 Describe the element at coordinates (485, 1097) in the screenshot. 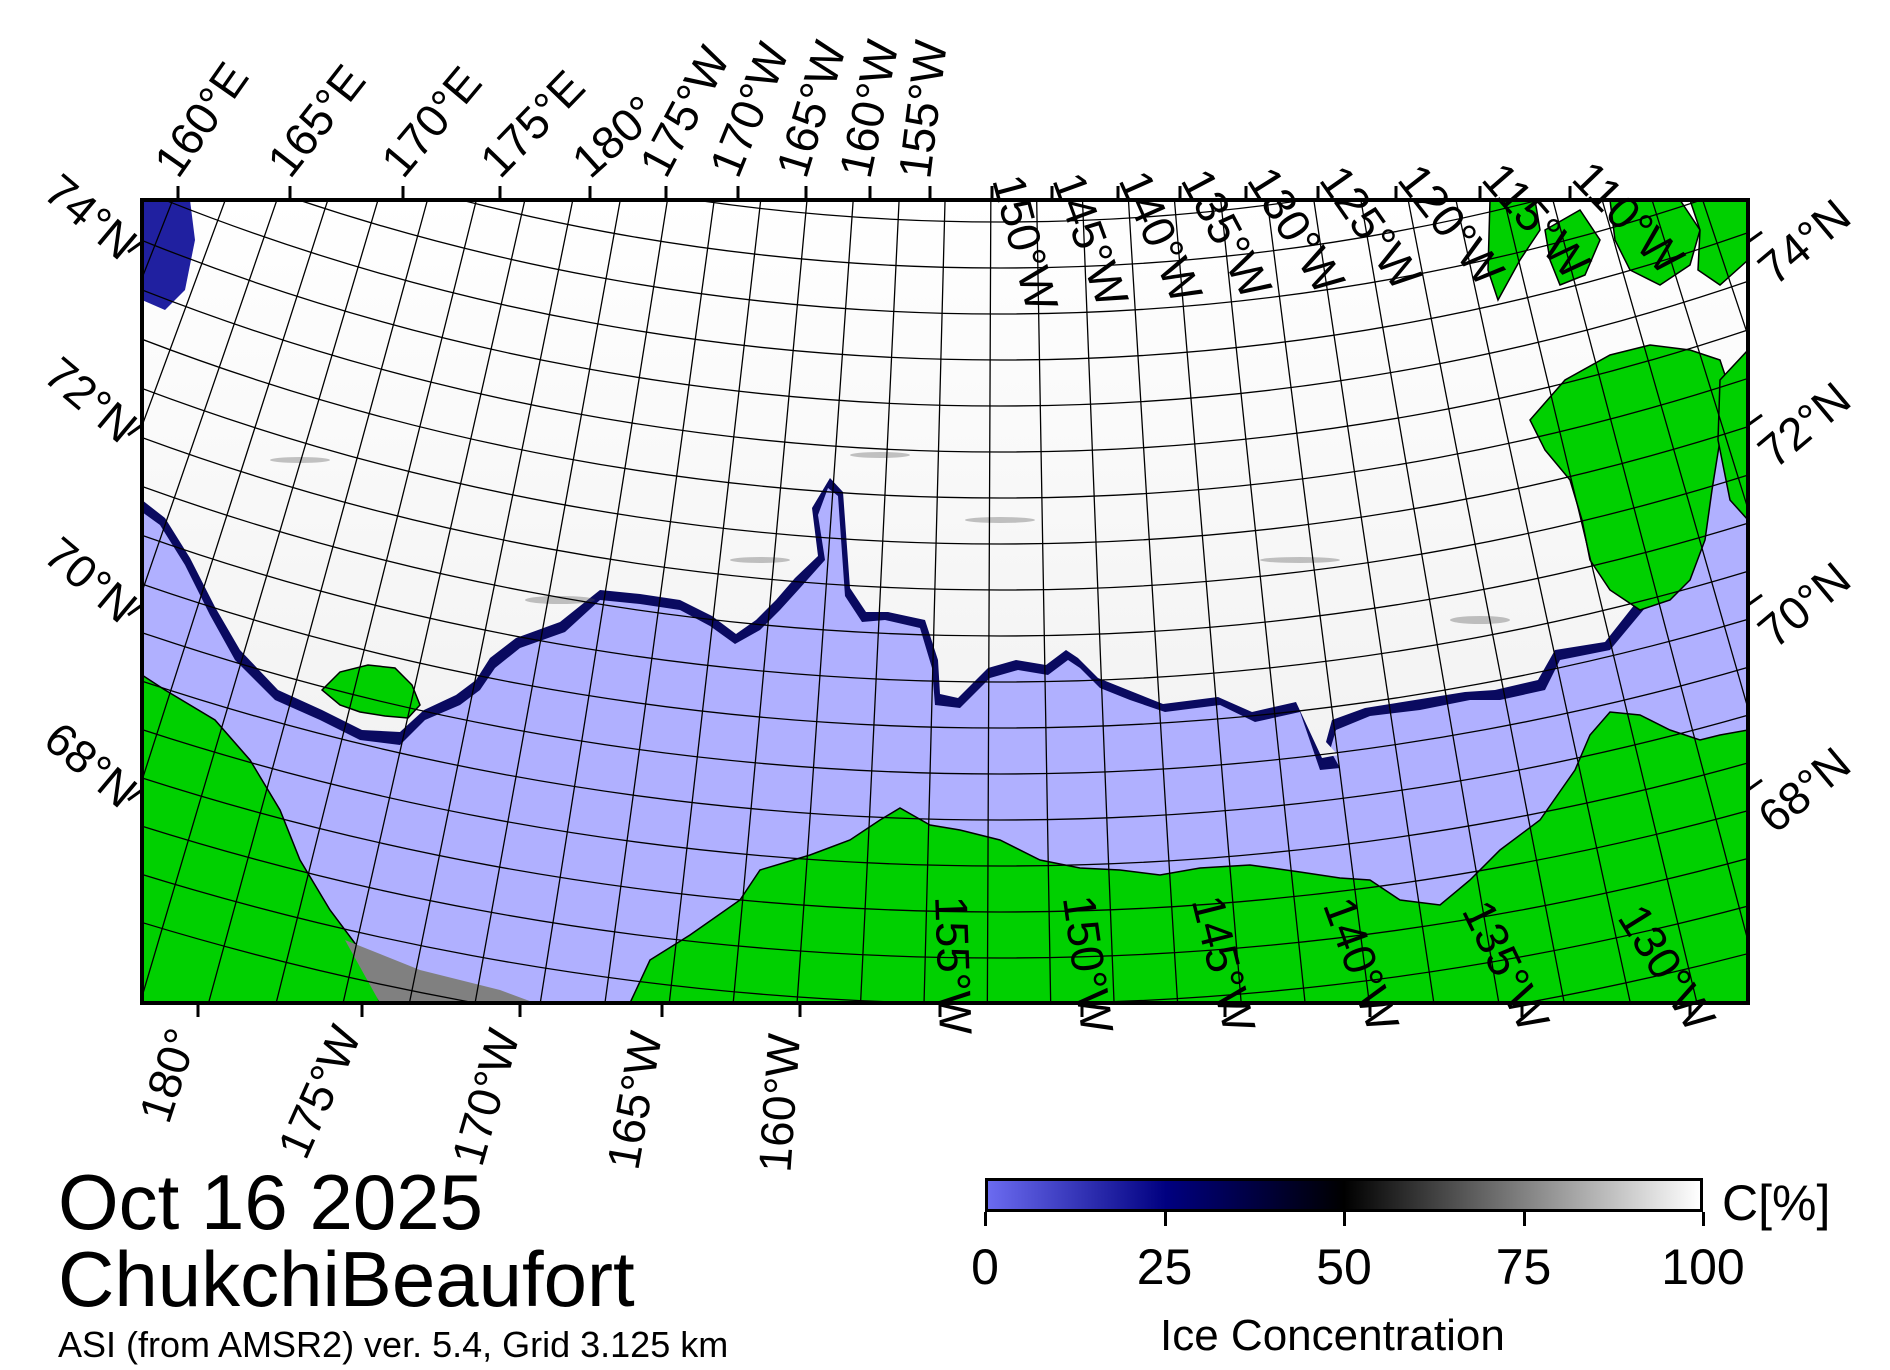

I see `bottom-longitude-label: 170°W` at that location.